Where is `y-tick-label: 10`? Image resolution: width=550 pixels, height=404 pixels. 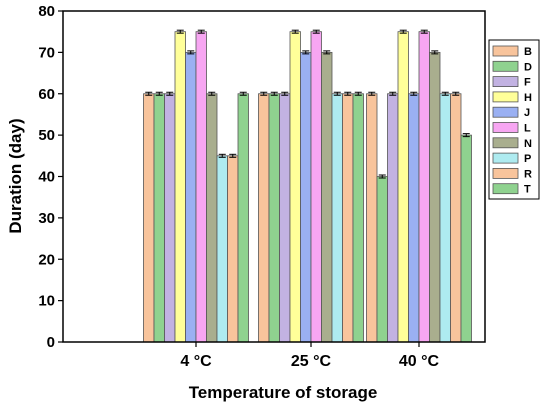
y-tick-label: 10 is located at coordinates (46, 301).